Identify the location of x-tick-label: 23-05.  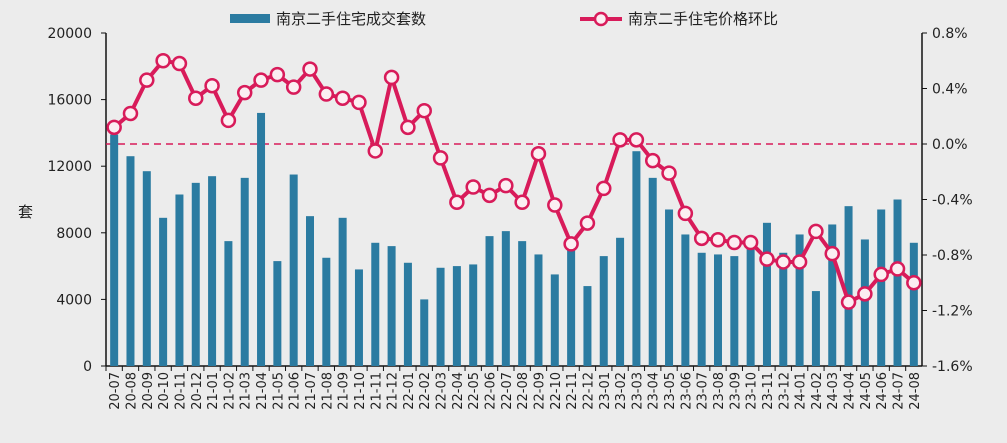
(670, 391).